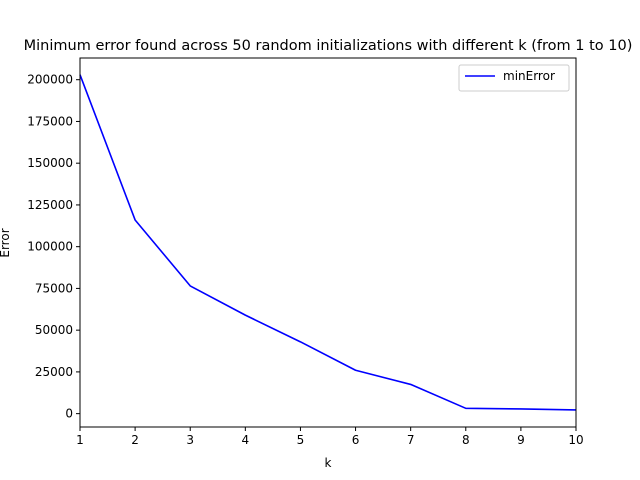  Describe the element at coordinates (135, 440) in the screenshot. I see `x-tick-label: 2` at that location.